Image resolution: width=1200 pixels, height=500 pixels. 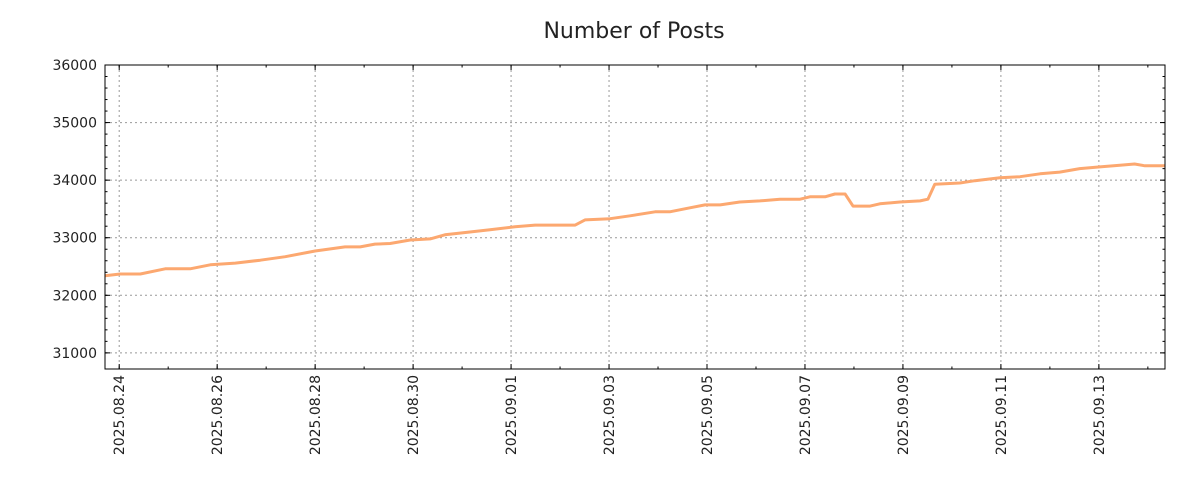 What do you see at coordinates (806, 415) in the screenshot?
I see `x-tick-label: 2025.09.07` at bounding box center [806, 415].